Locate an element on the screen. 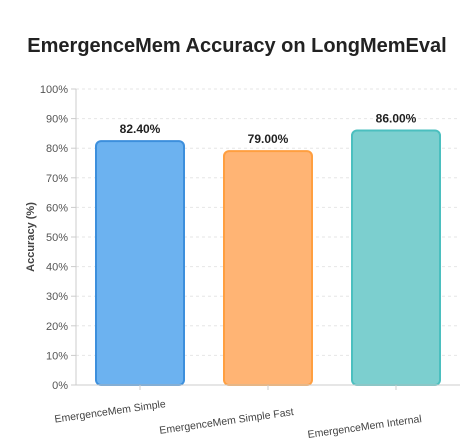 The height and width of the screenshot is (448, 474). y-tick-label-5: 50% is located at coordinates (57, 238).